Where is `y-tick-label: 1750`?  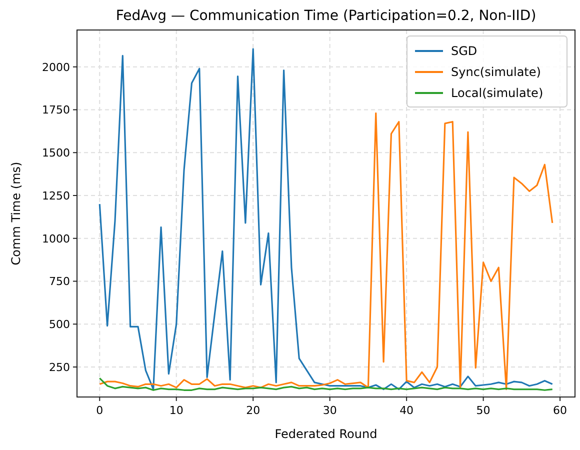
y-tick-label: 1750 is located at coordinates (56, 110).